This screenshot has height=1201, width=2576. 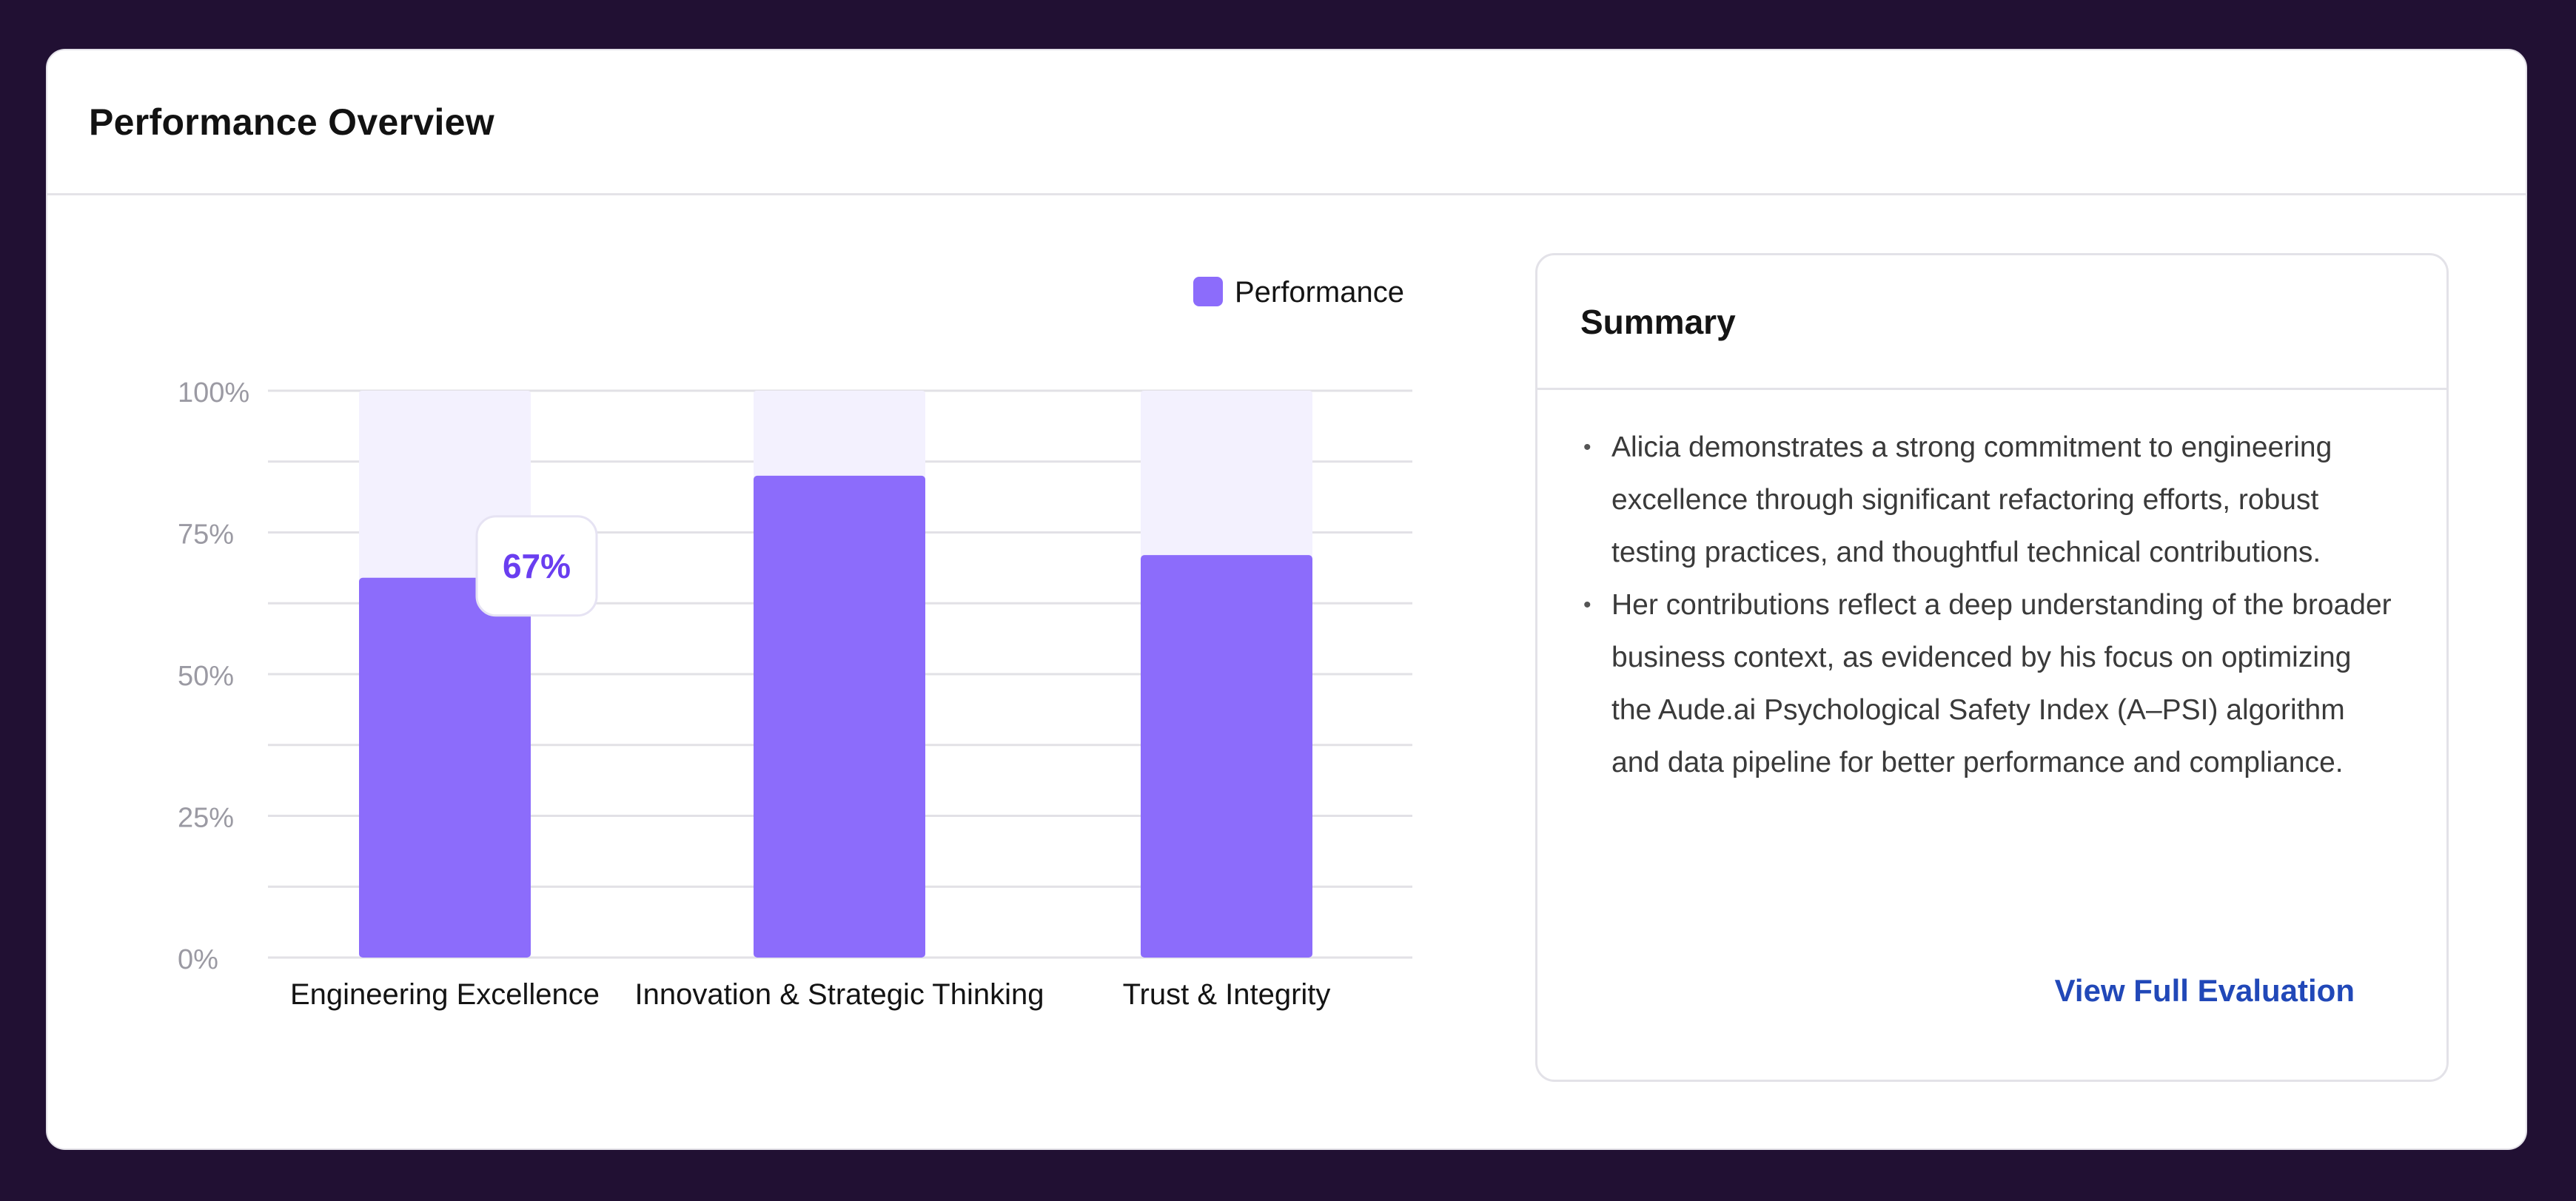 I want to click on view-full-evaluation-link: View Full Evaluation, so click(x=2204, y=991).